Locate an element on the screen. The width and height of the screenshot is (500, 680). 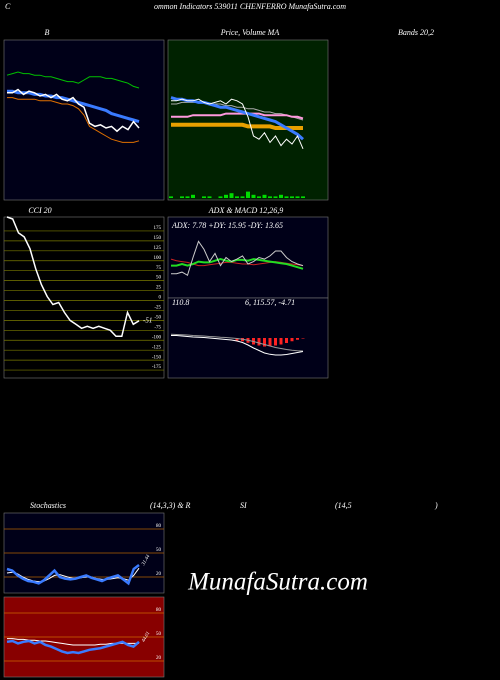
panel-title: Price, Volume MA is located at coordinates (250, 32).